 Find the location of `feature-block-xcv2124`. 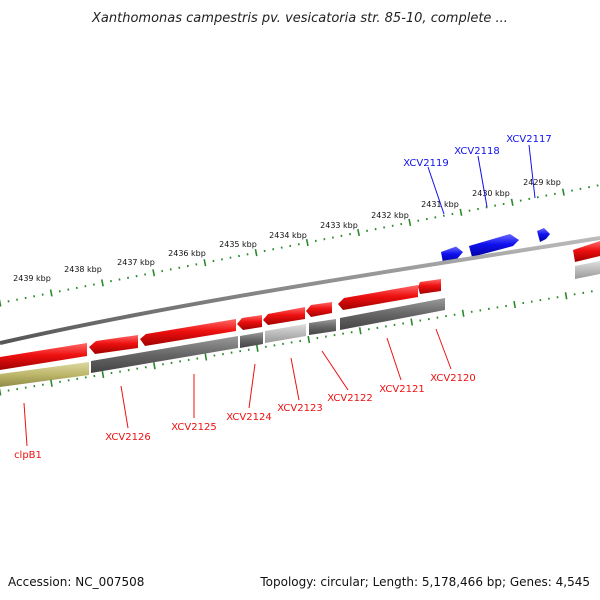

feature-block-xcv2124 is located at coordinates (251, 340).